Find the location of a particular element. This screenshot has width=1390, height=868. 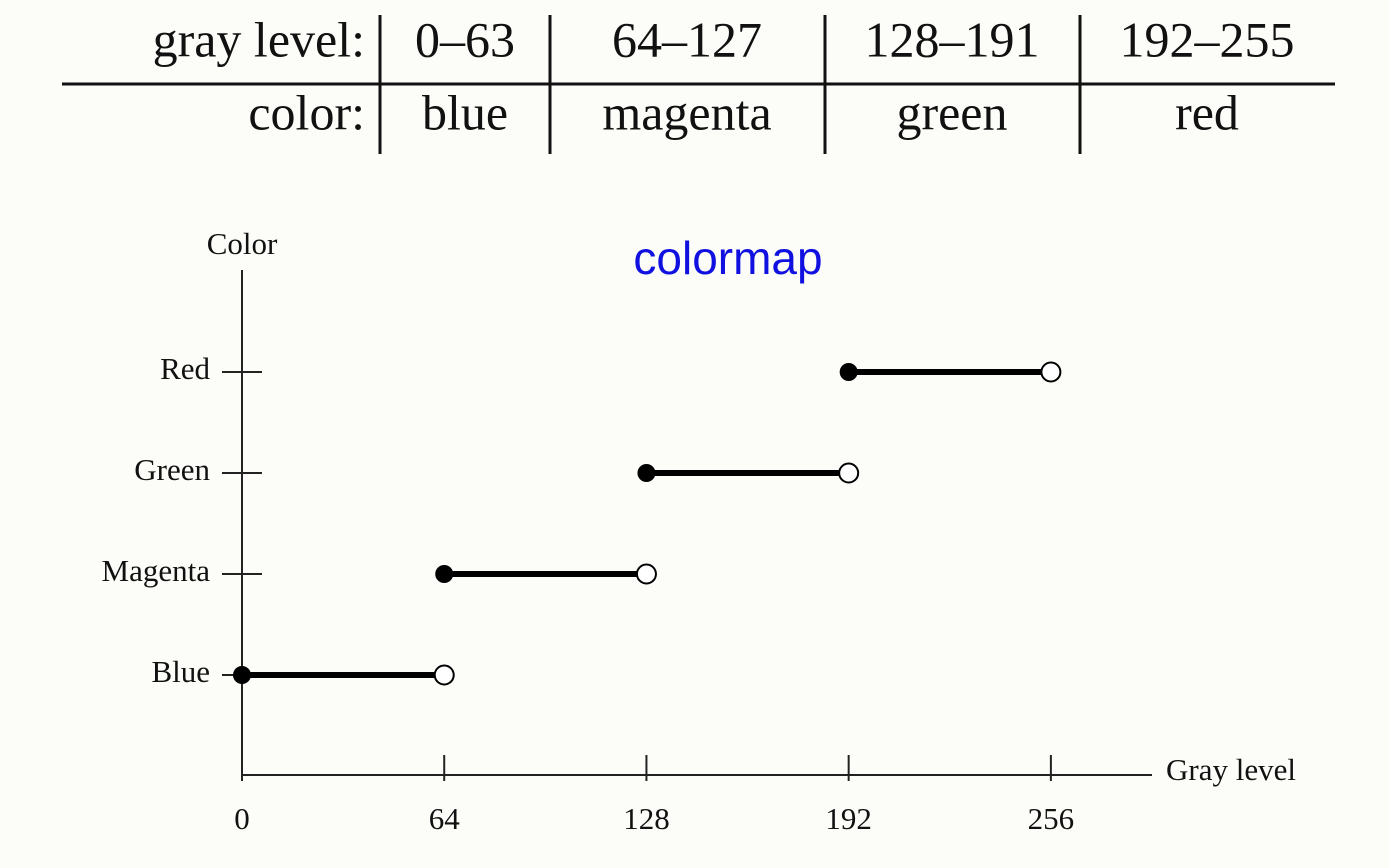

table-cell: gray level: is located at coordinates (259, 39).